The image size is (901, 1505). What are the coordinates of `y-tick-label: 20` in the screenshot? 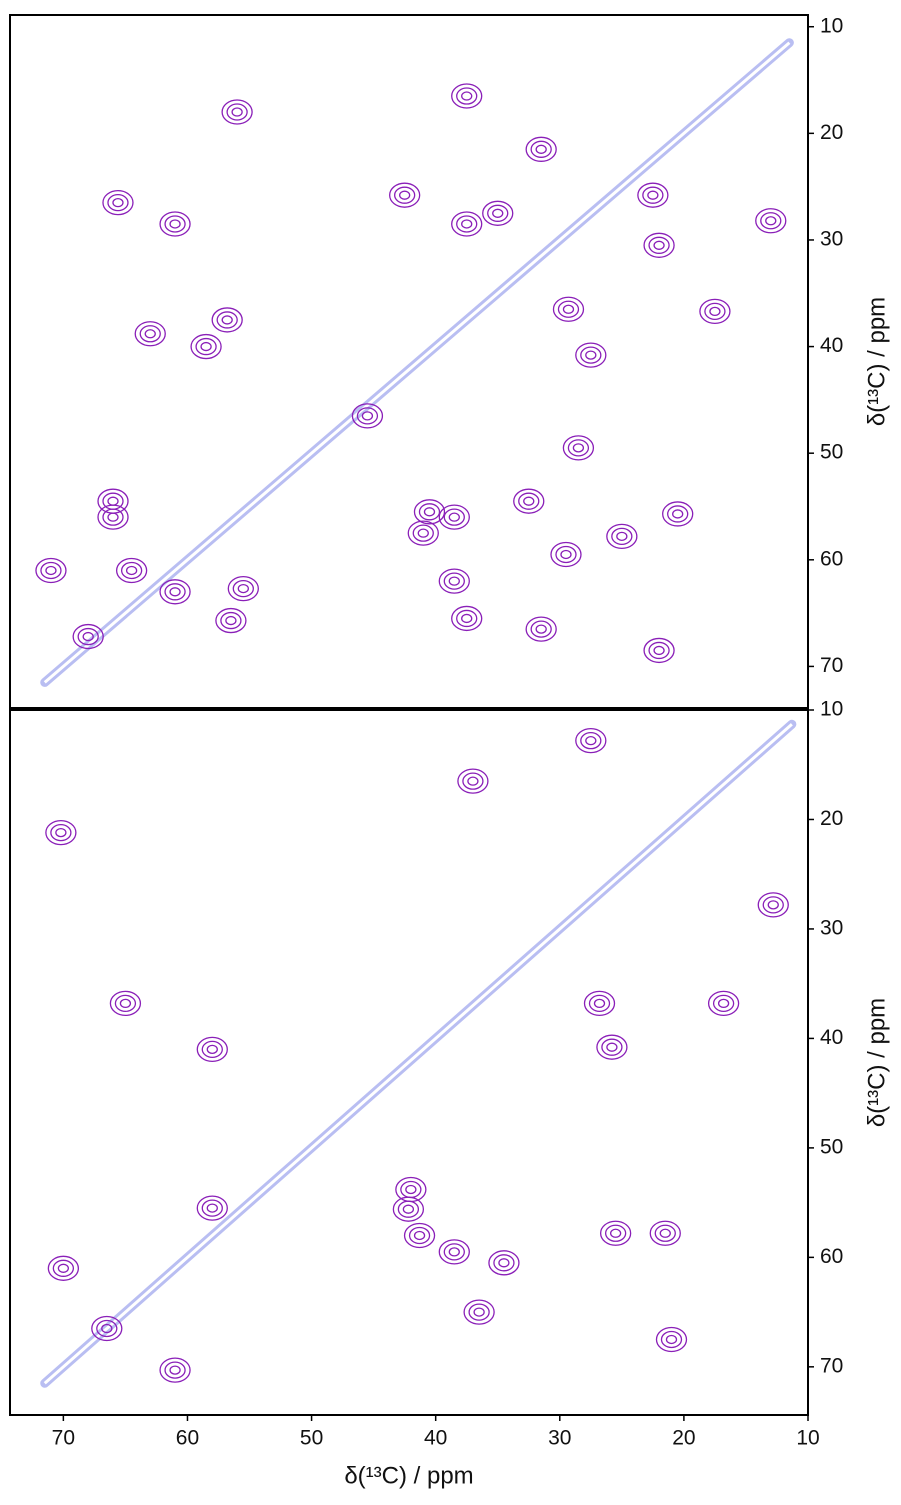 It's located at (831, 818).